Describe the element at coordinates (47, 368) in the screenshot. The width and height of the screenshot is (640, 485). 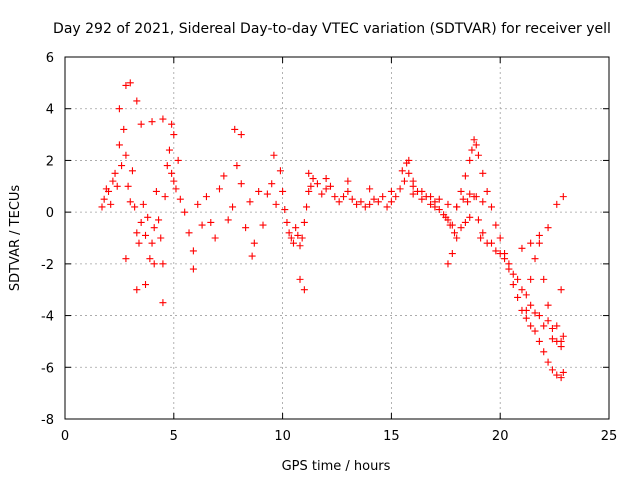
I see `y-tick-label: -6` at that location.